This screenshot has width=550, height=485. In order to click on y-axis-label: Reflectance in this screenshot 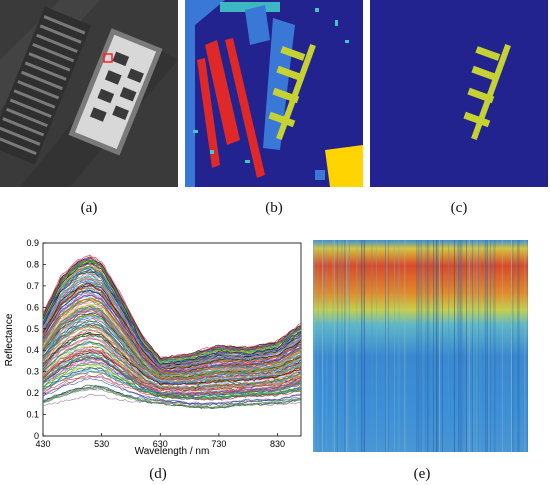, I will do `click(9, 339)`.